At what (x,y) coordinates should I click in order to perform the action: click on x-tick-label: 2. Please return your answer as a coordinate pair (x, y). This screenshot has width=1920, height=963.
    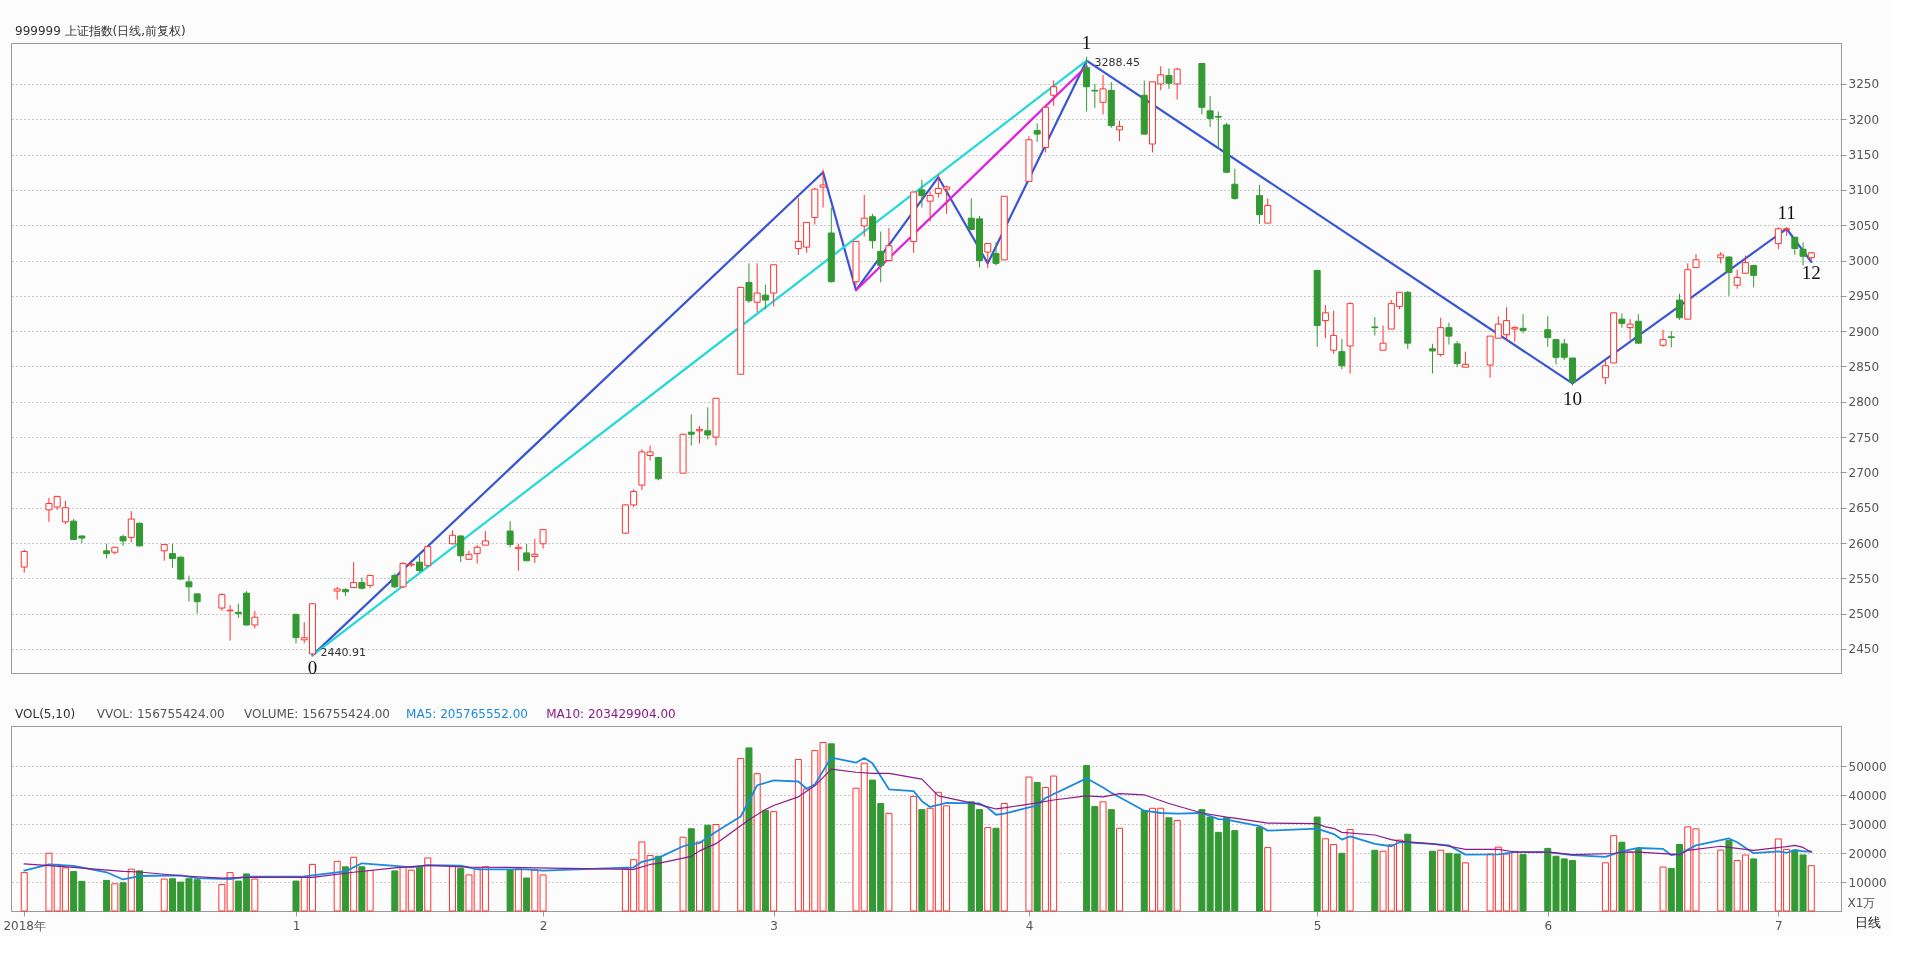
    Looking at the image, I should click on (543, 925).